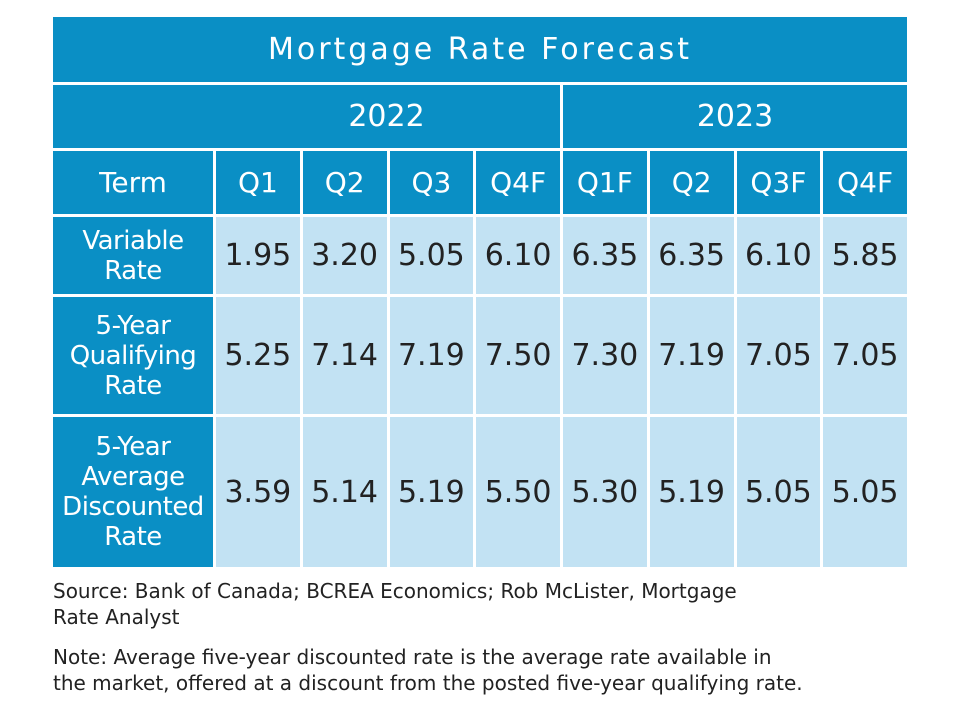 The height and width of the screenshot is (720, 960). What do you see at coordinates (116, 617) in the screenshot?
I see `source-line: Rate Analyst` at bounding box center [116, 617].